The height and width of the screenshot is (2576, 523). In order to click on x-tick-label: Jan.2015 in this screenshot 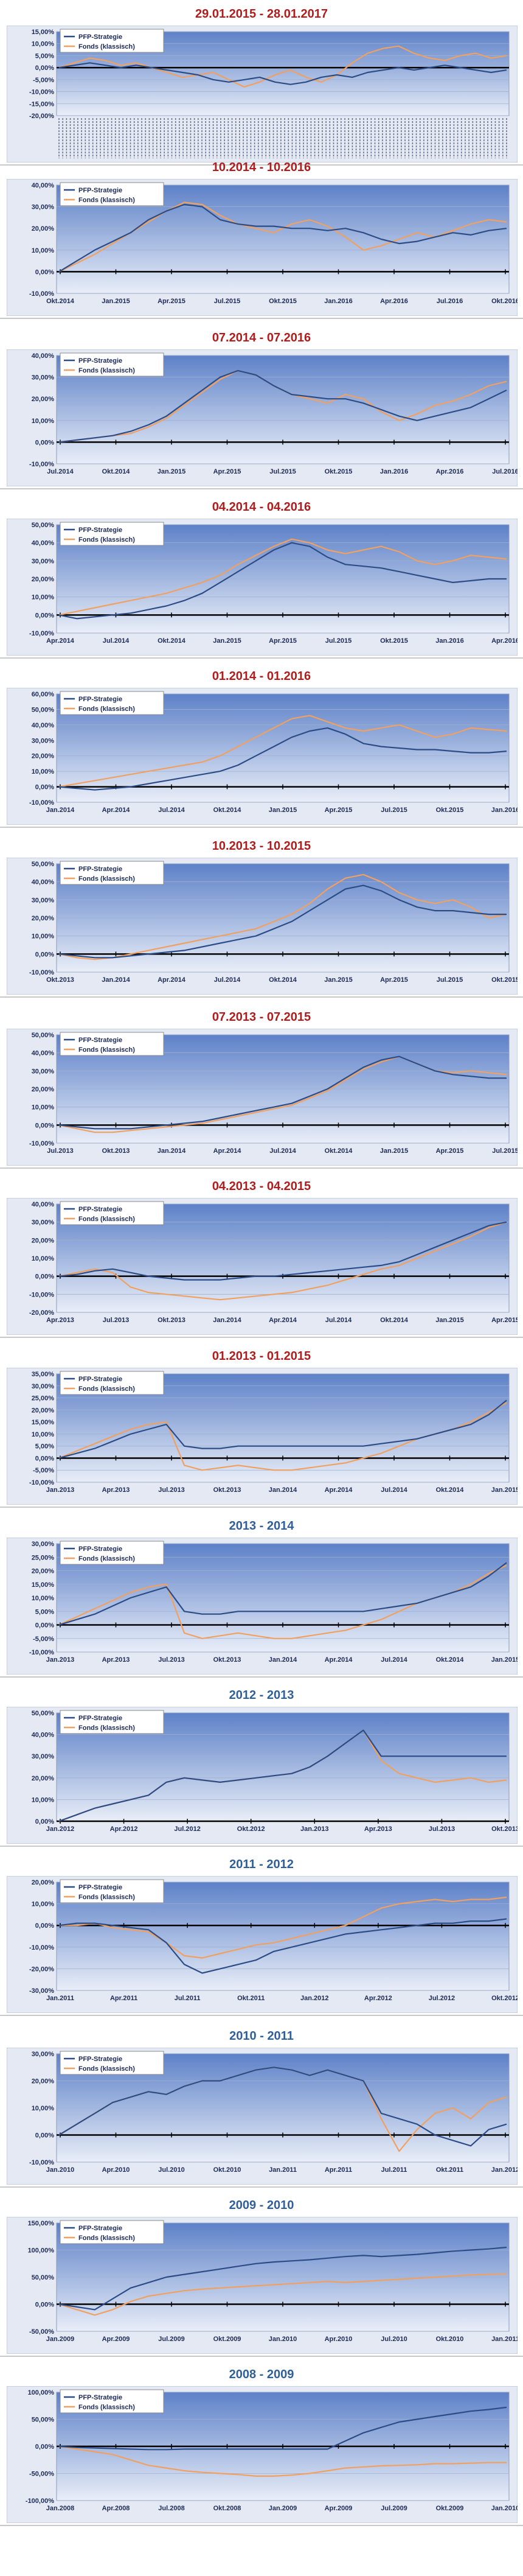, I will do `click(394, 1151)`.